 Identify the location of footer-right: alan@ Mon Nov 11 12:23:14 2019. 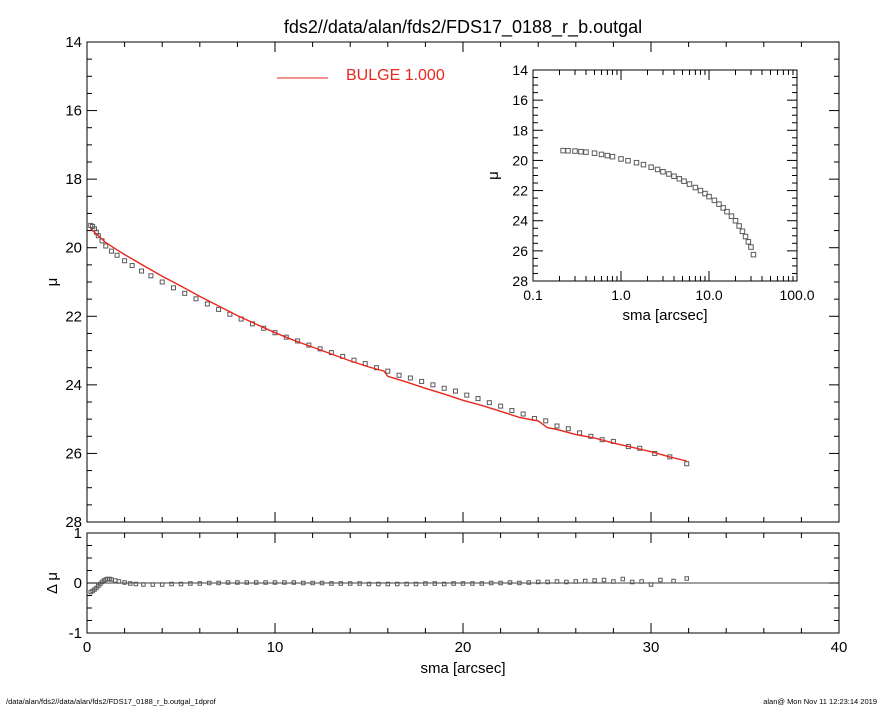
(820, 701).